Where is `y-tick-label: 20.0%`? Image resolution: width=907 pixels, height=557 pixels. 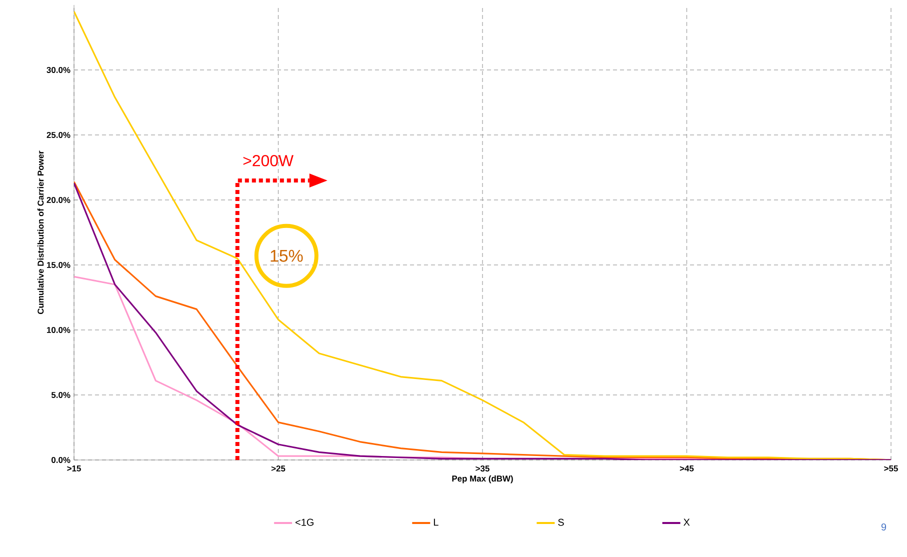 y-tick-label: 20.0% is located at coordinates (58, 199).